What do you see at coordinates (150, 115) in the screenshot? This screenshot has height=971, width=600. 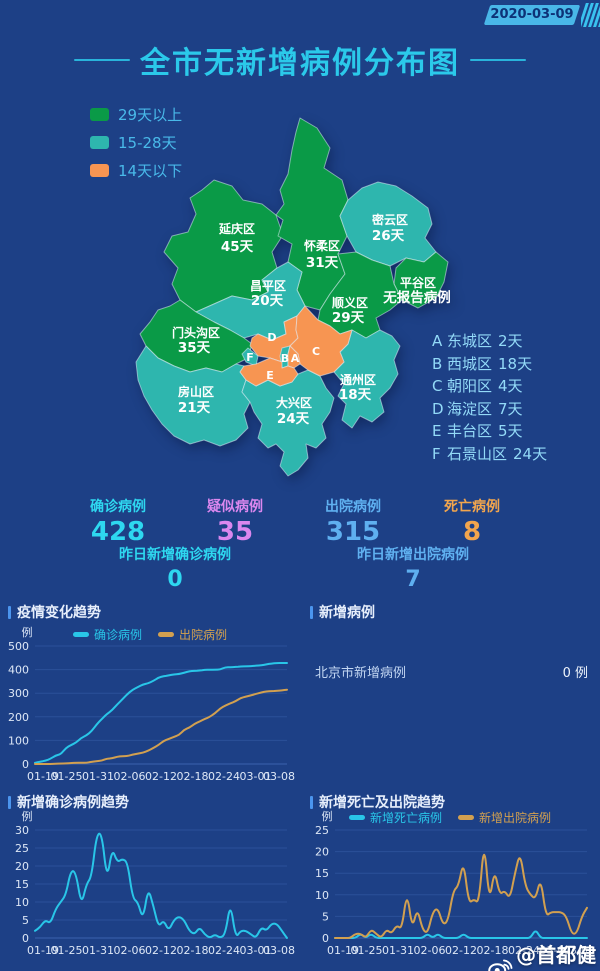 I see `legend-label: 29天以上` at bounding box center [150, 115].